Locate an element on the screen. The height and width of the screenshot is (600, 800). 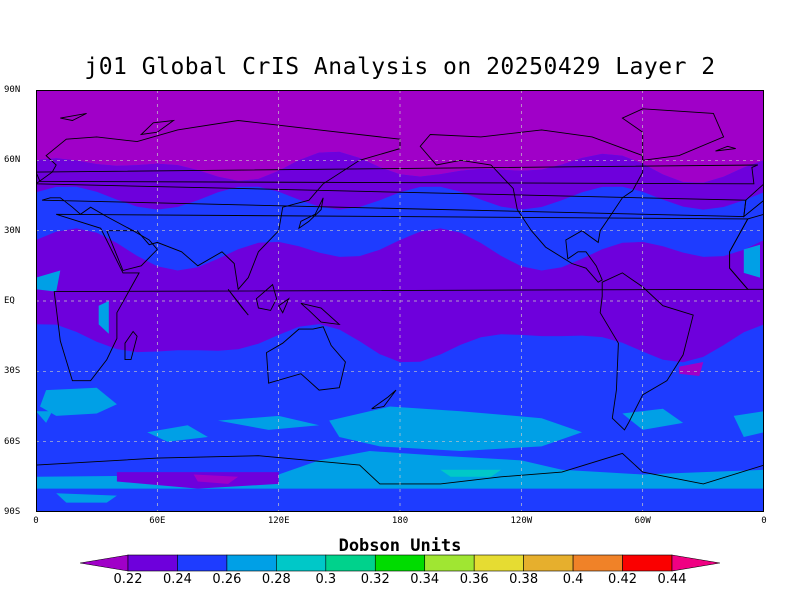
colorbar-level-label: 0.38 is located at coordinates (524, 579).